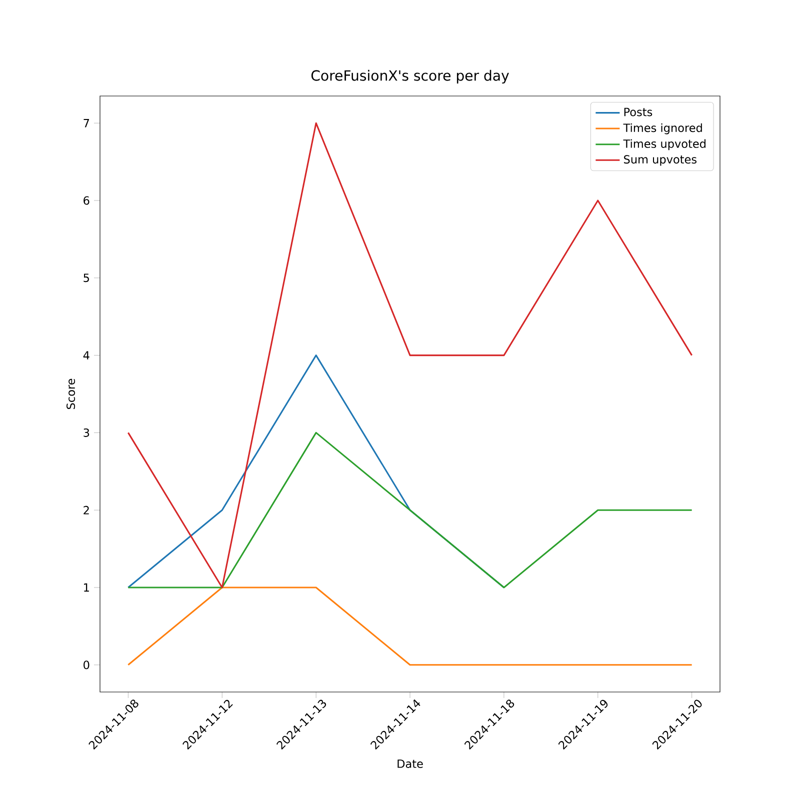 Image resolution: width=800 pixels, height=800 pixels. Describe the element at coordinates (410, 764) in the screenshot. I see `x-axis-title: Date` at that location.